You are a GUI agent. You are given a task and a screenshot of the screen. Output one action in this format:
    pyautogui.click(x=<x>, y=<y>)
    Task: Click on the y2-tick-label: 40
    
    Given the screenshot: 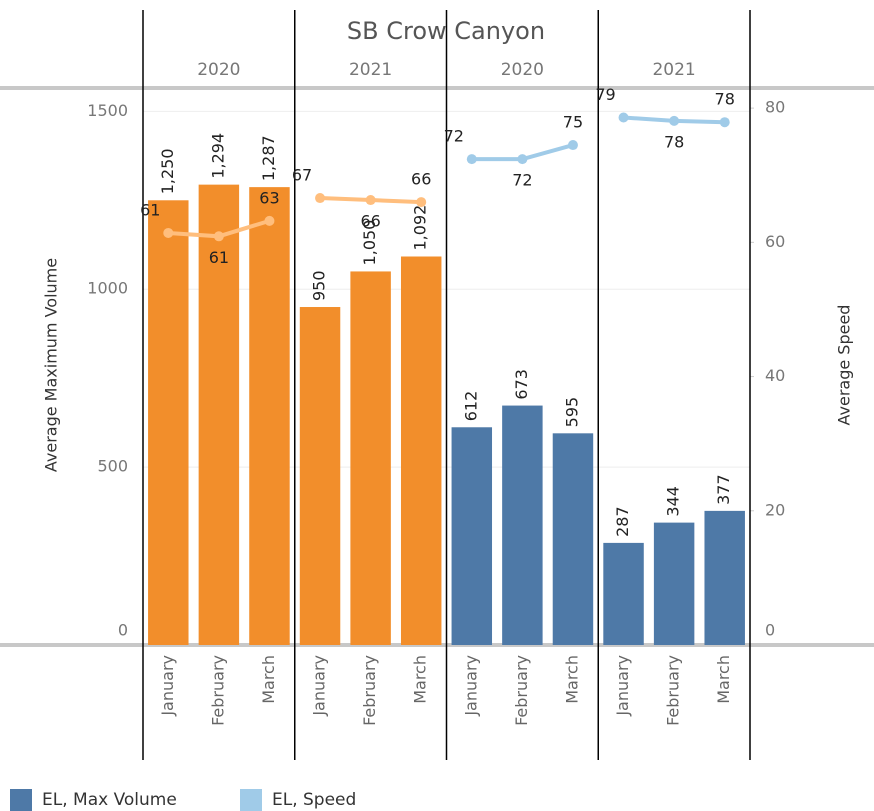 What is the action you would take?
    pyautogui.click(x=775, y=375)
    